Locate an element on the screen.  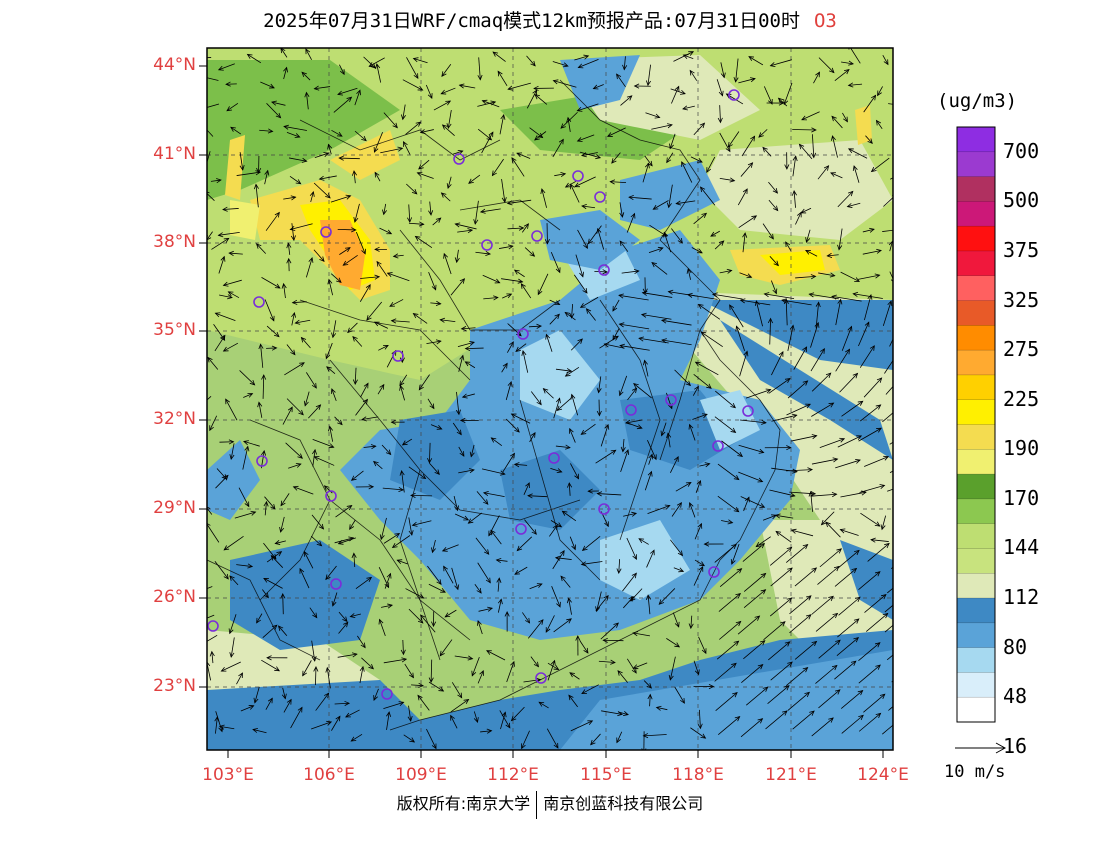
boundary-line is located at coordinates (400, 140).